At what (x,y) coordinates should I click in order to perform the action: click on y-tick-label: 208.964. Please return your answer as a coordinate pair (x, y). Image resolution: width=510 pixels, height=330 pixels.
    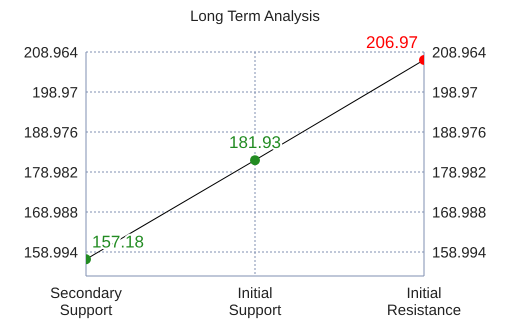
    Looking at the image, I should click on (51, 53).